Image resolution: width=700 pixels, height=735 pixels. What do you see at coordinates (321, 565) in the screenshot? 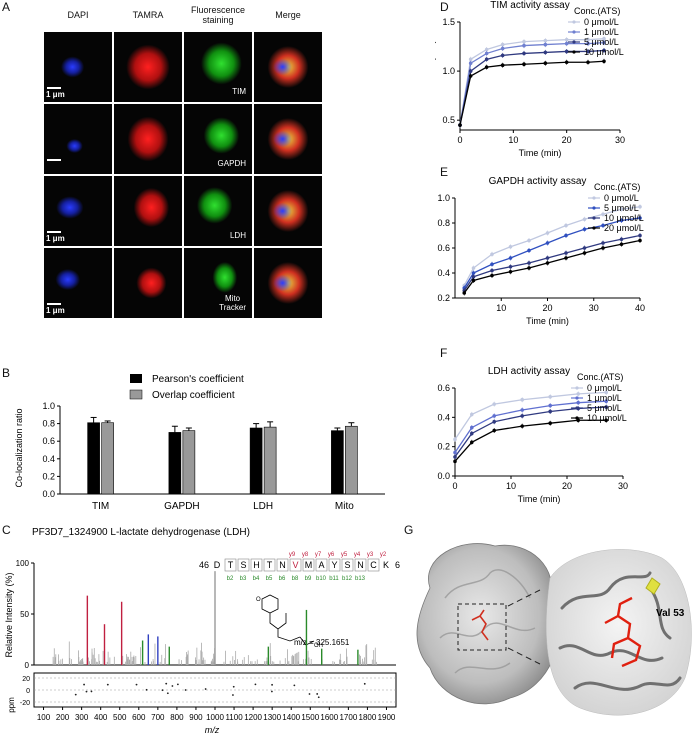
I see `residue: A` at bounding box center [321, 565].